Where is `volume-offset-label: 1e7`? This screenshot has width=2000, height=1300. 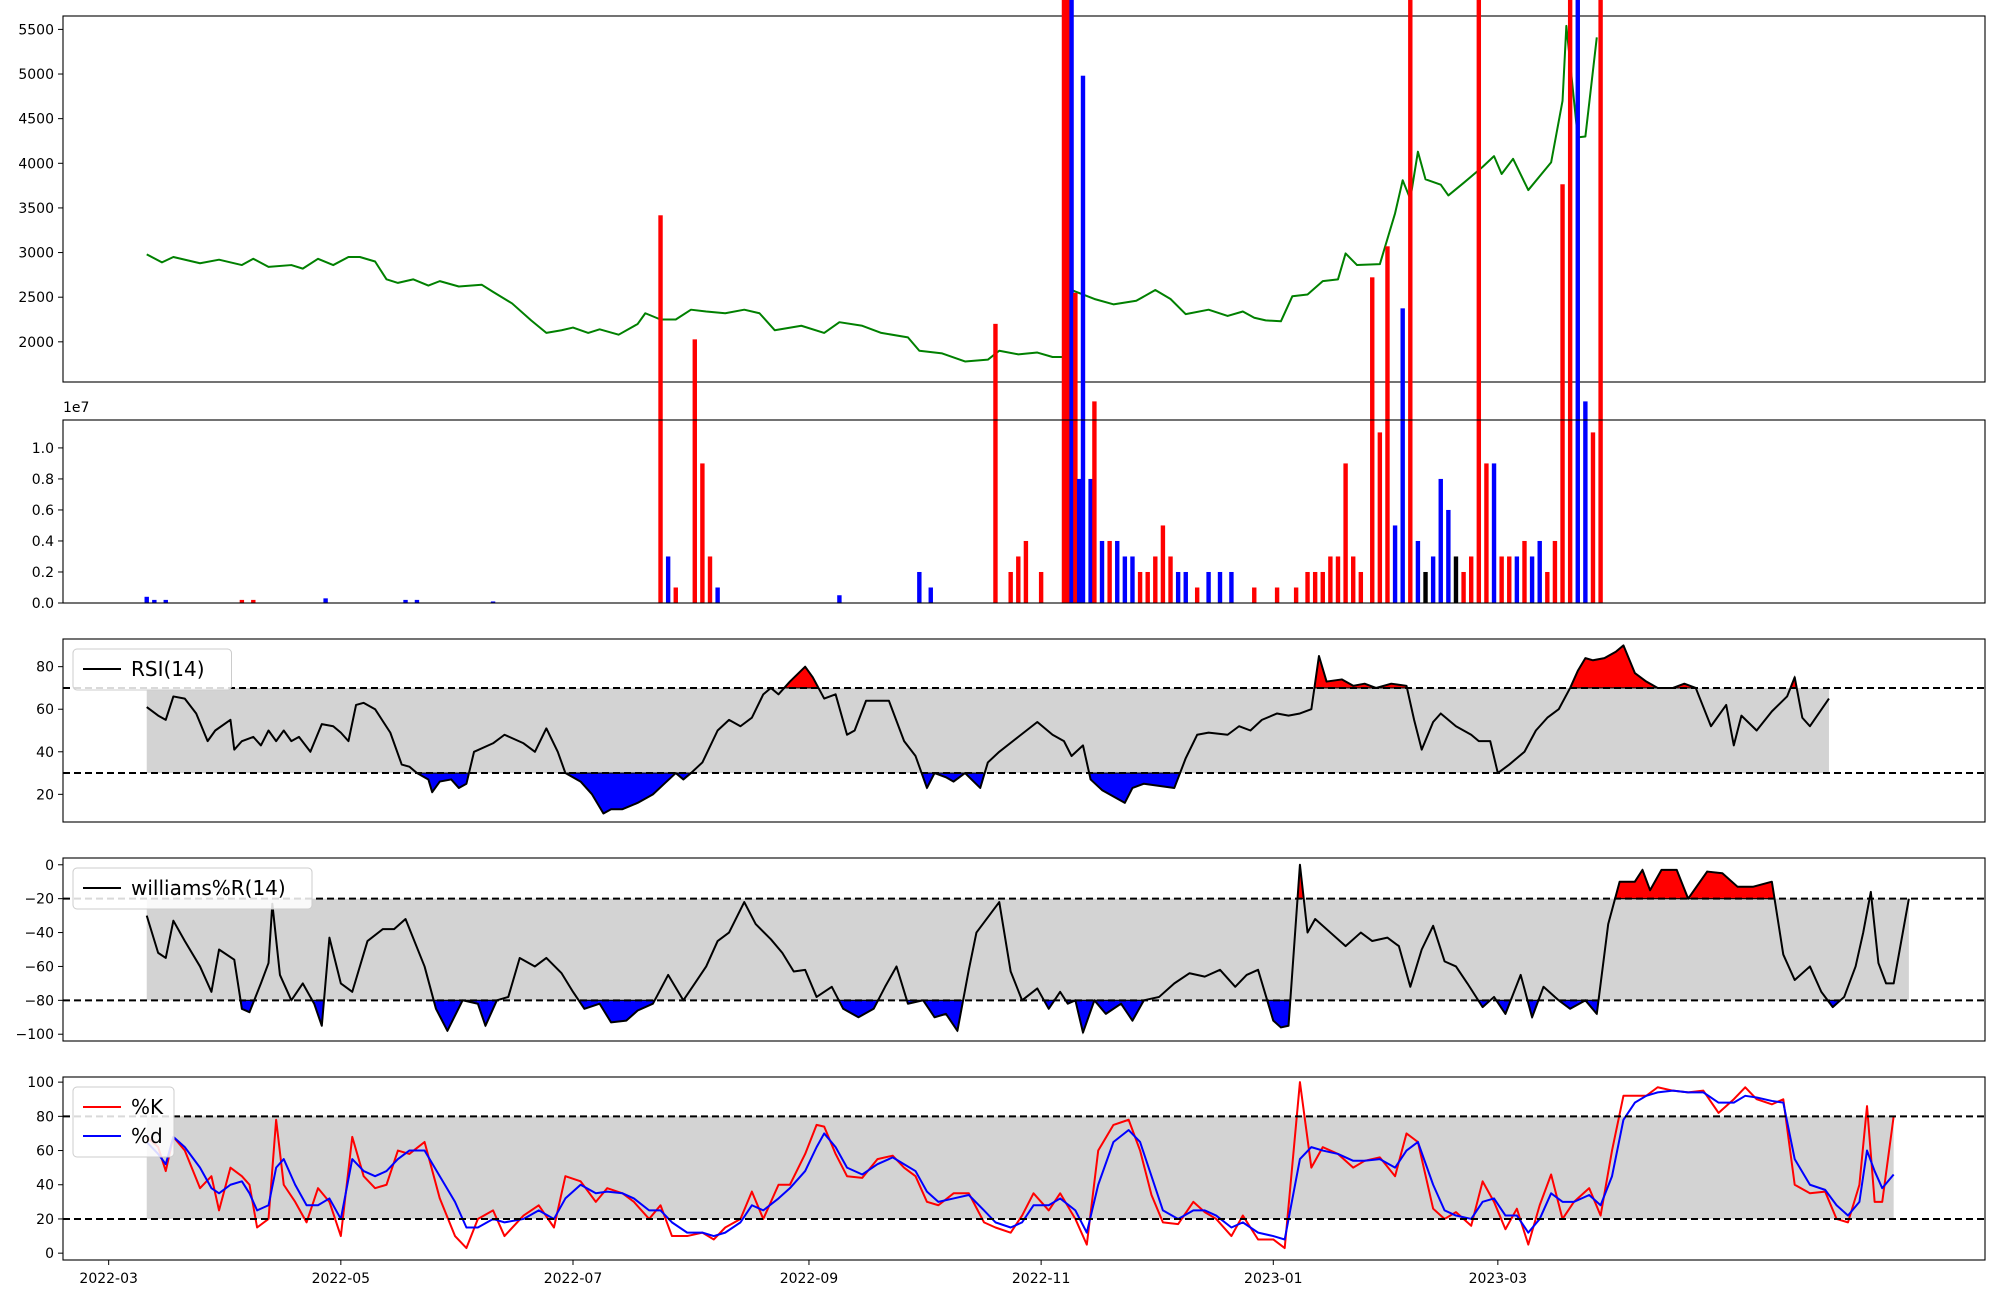 volume-offset-label: 1e7 is located at coordinates (76, 408).